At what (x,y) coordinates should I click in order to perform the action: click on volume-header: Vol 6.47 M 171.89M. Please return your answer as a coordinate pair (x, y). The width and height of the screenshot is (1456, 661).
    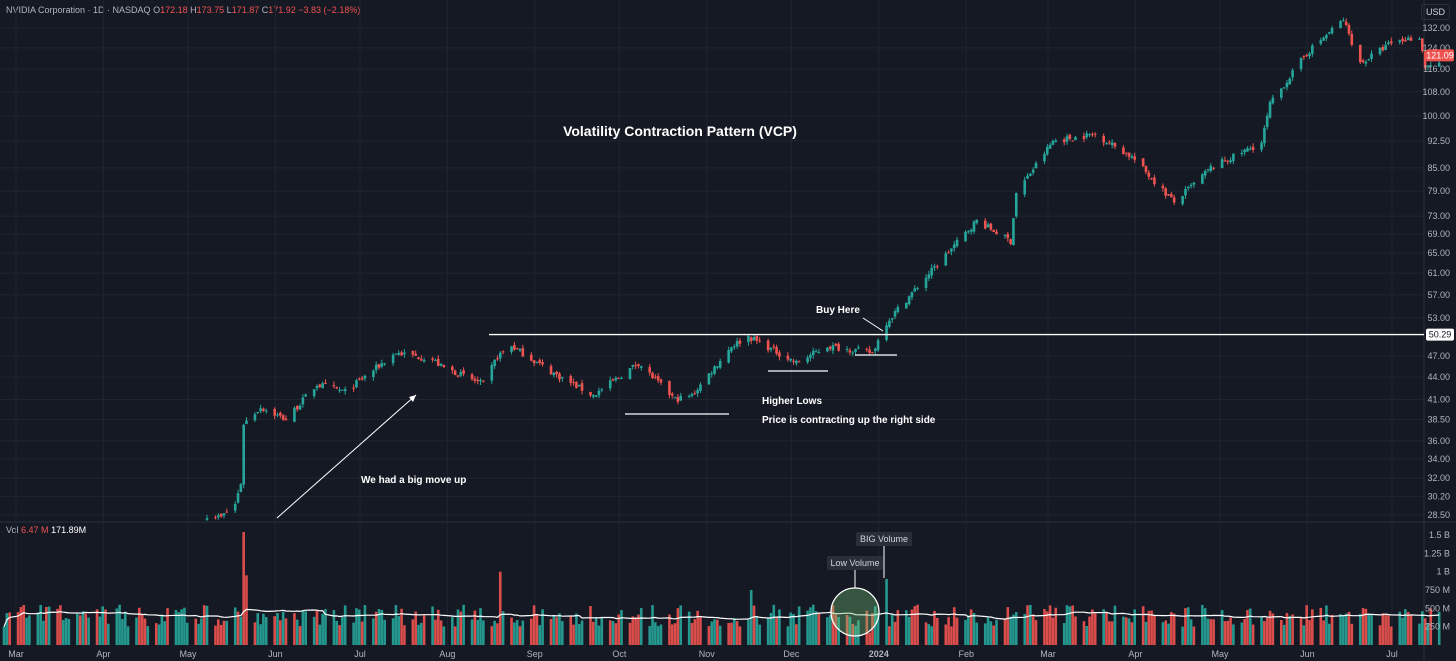
    Looking at the image, I should click on (46, 530).